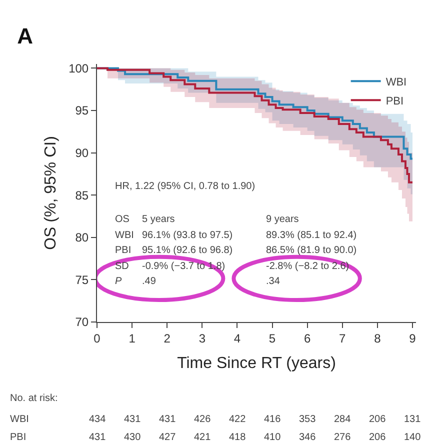 The width and height of the screenshot is (427, 447). What do you see at coordinates (133, 437) in the screenshot?
I see `text: 430` at bounding box center [133, 437].